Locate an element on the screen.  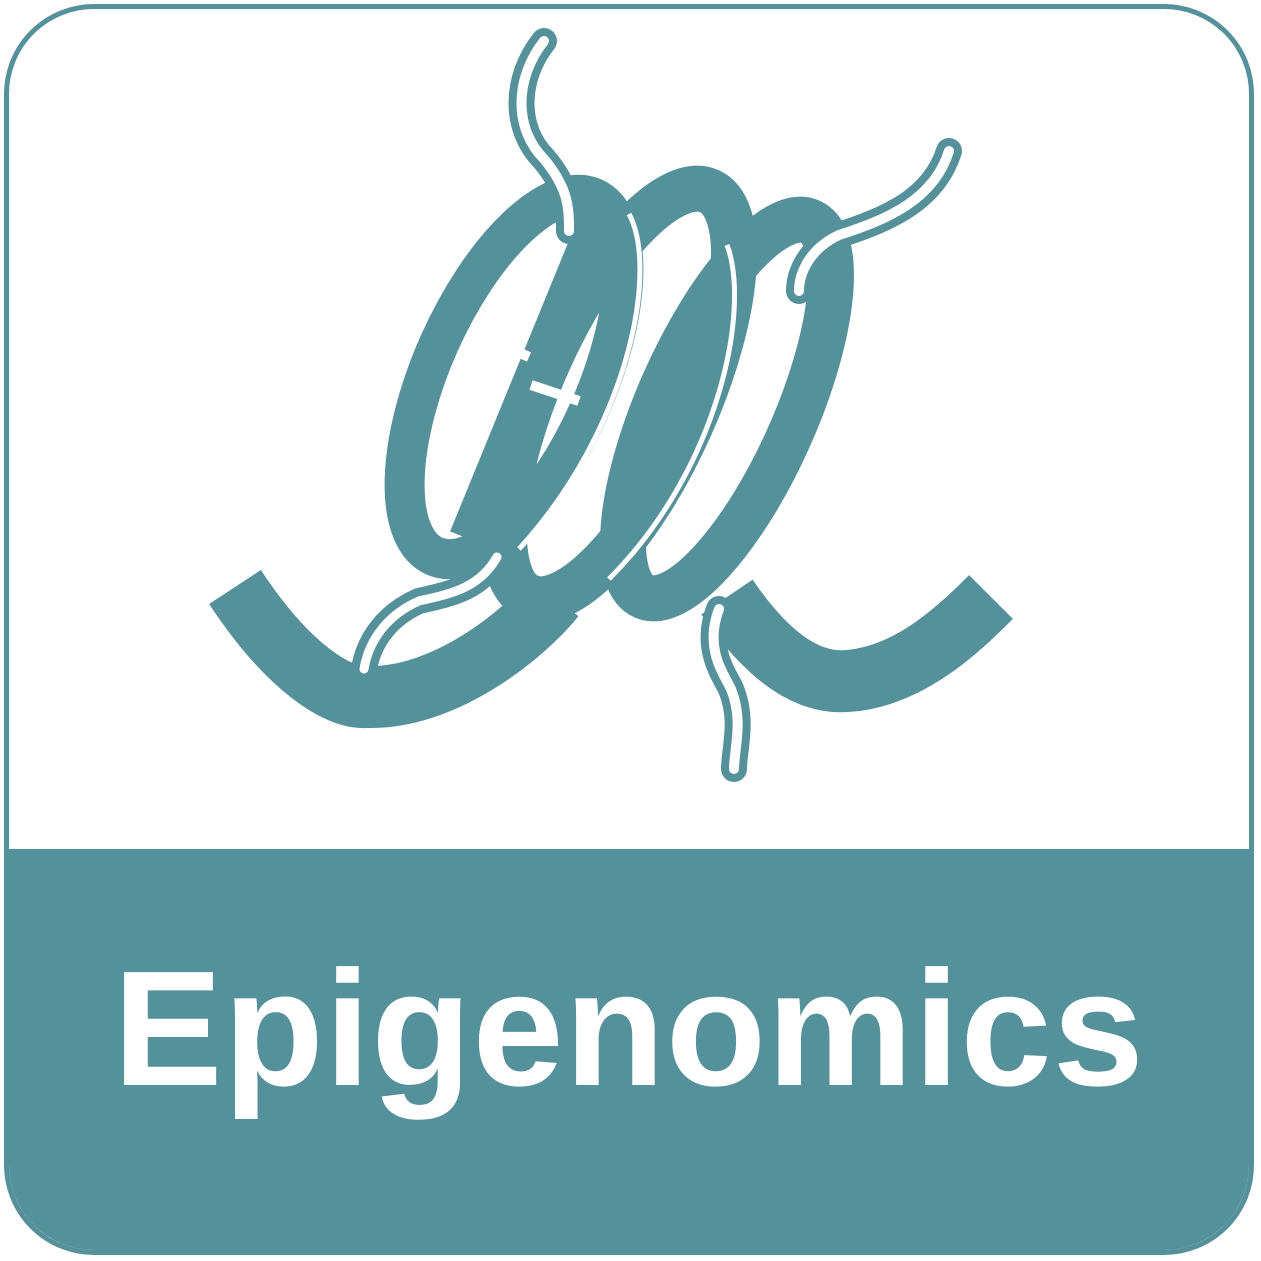
dna-strand-left is located at coordinates (394, 649).